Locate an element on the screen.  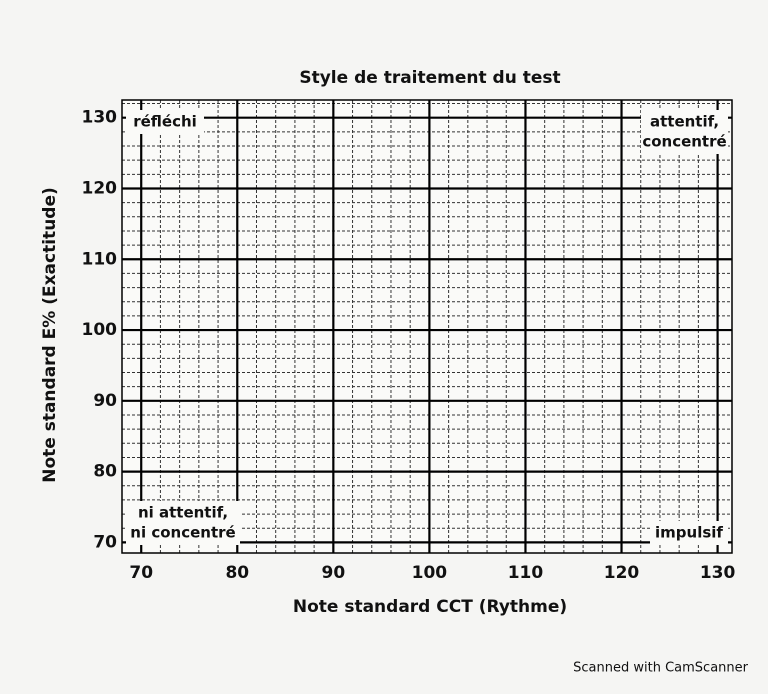
x-tick-label: 130 is located at coordinates (718, 573).